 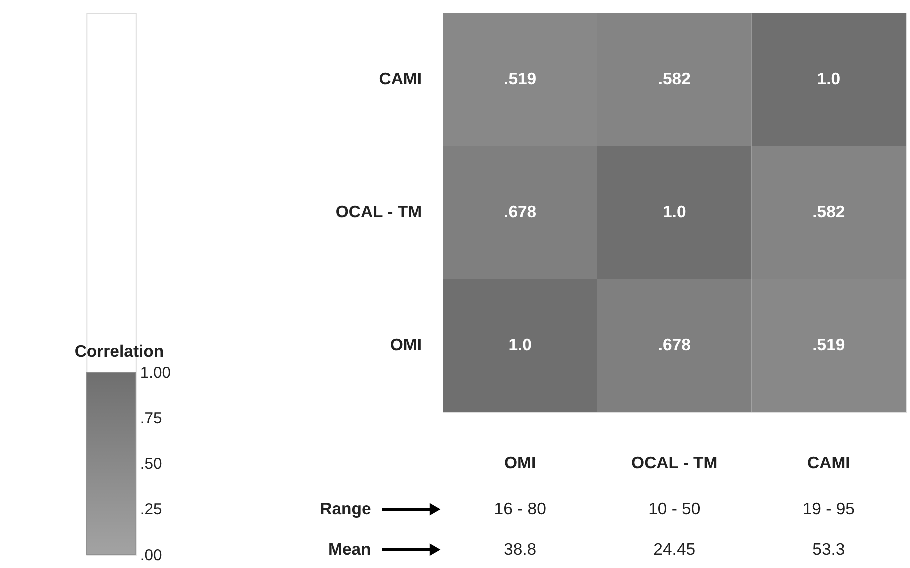 I want to click on color-bar-label: 1.00, so click(x=156, y=373).